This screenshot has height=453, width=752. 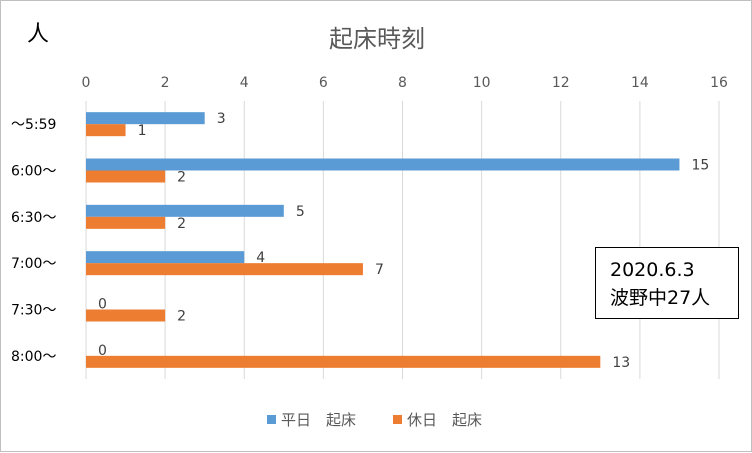 What do you see at coordinates (33, 264) in the screenshot?
I see `category-label: 7:00～` at bounding box center [33, 264].